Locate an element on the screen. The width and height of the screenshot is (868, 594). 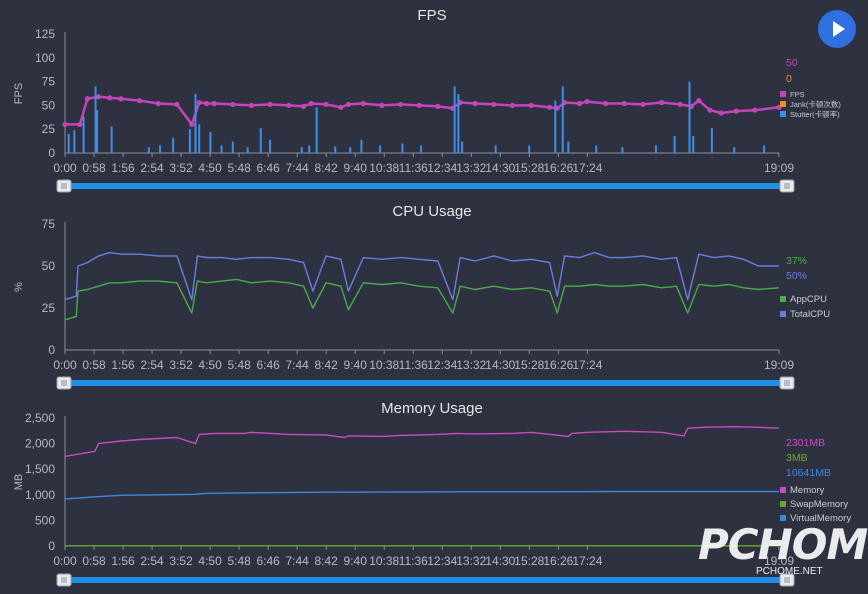
play-button is located at coordinates (837, 29).